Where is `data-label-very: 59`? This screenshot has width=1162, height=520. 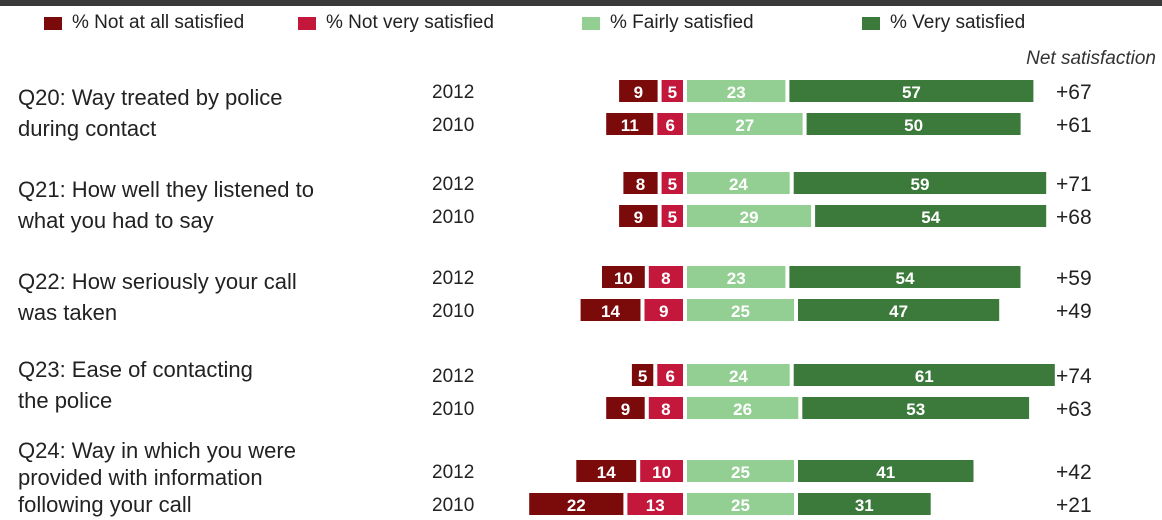
data-label-very: 59 is located at coordinates (920, 184).